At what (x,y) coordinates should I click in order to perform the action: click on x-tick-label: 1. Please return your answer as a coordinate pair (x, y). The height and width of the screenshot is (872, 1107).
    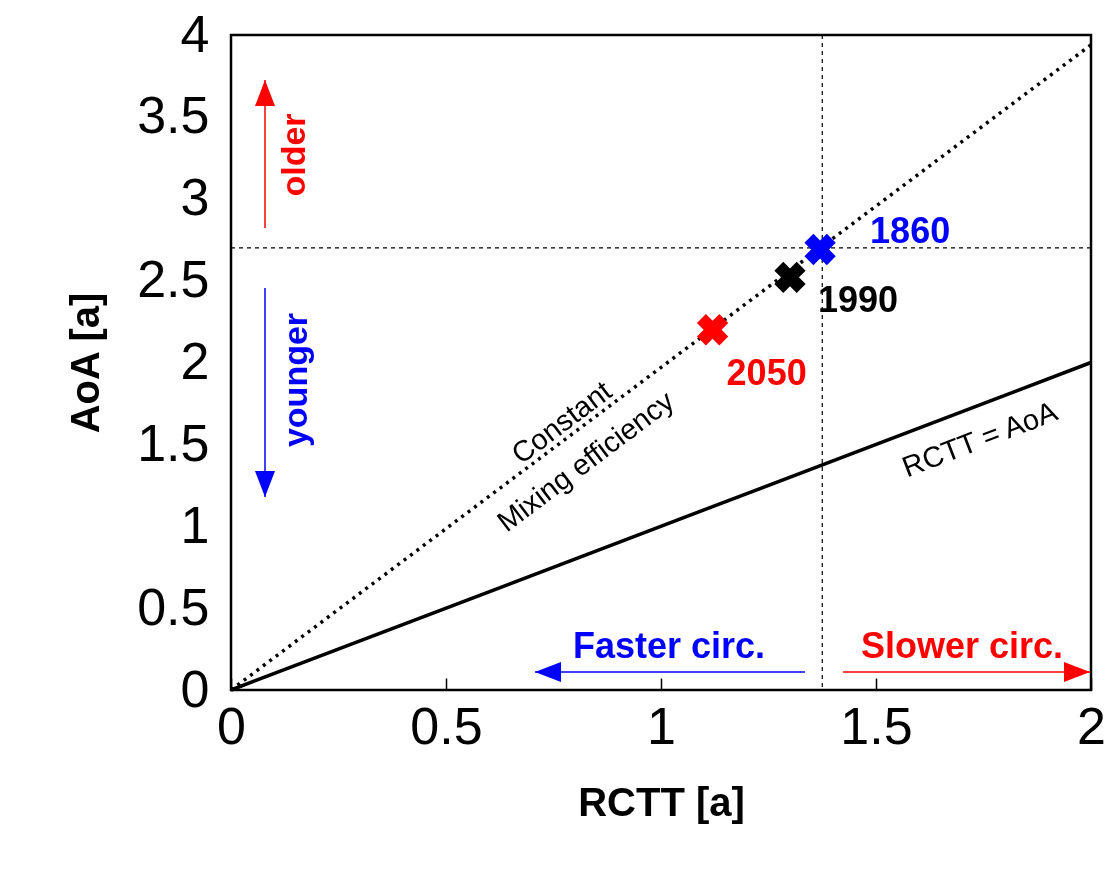
    Looking at the image, I should click on (661, 725).